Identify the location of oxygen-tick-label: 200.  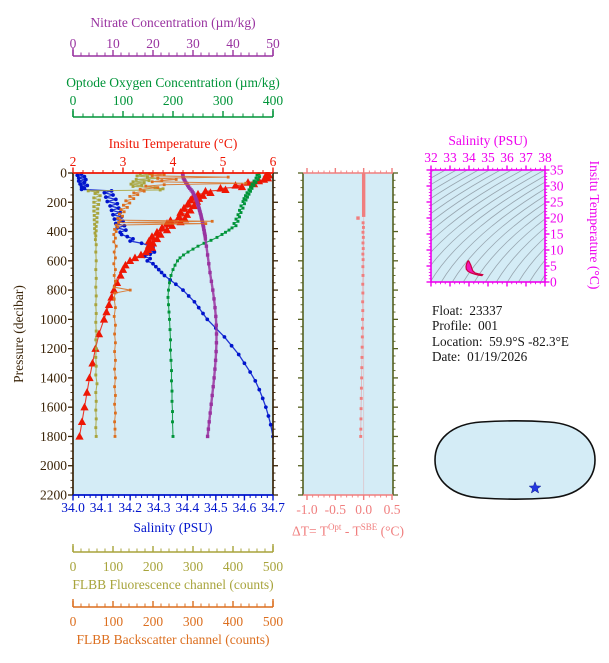
(173, 100).